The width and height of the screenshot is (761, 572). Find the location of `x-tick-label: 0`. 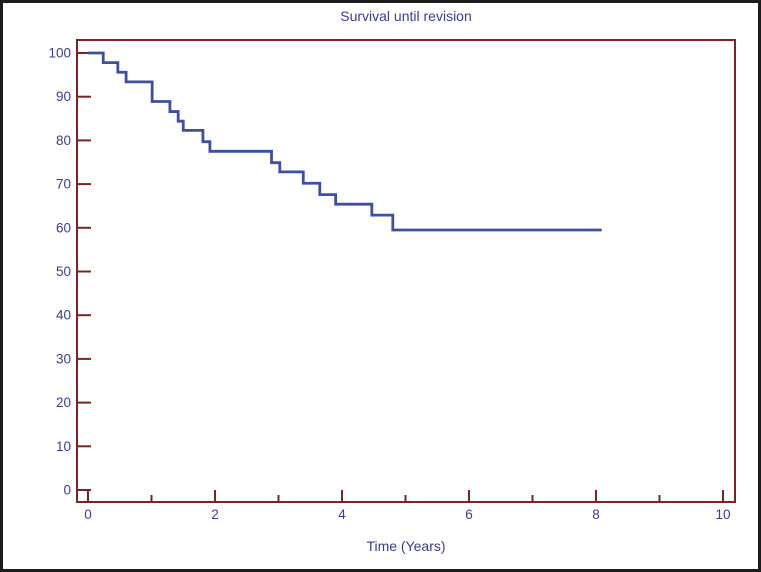

x-tick-label: 0 is located at coordinates (88, 514).